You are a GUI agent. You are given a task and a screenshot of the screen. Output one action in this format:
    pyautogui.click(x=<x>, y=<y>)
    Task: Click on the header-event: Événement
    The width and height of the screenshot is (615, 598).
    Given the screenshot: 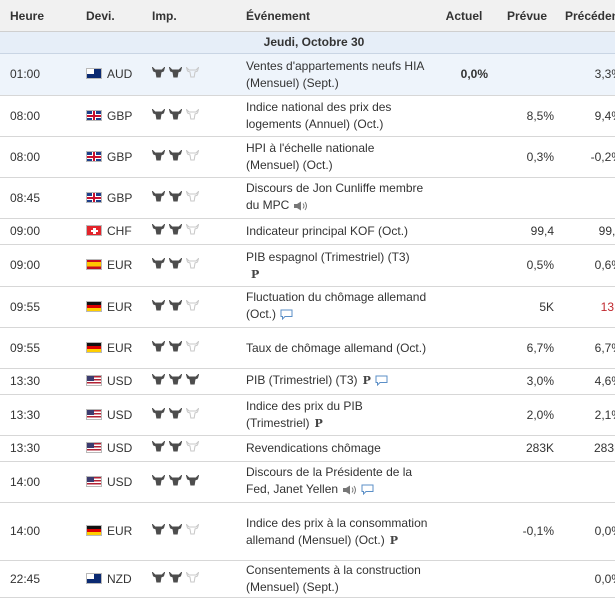 What is the action you would take?
    pyautogui.click(x=337, y=16)
    